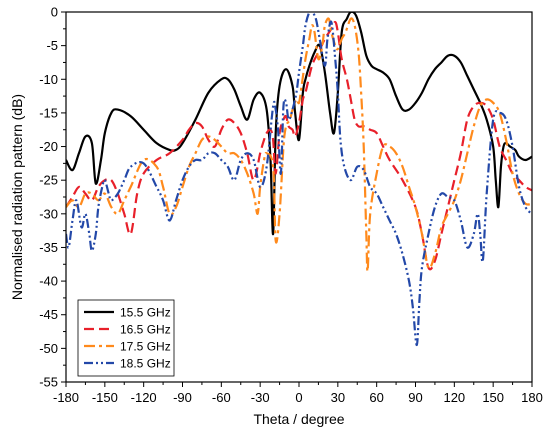 The image size is (550, 443). What do you see at coordinates (48, 197) in the screenshot?
I see `y-tick-labels: 0 -5 -10 -15 -20 -25 -30 -35 -40 -45 -50 -55` at bounding box center [48, 197].